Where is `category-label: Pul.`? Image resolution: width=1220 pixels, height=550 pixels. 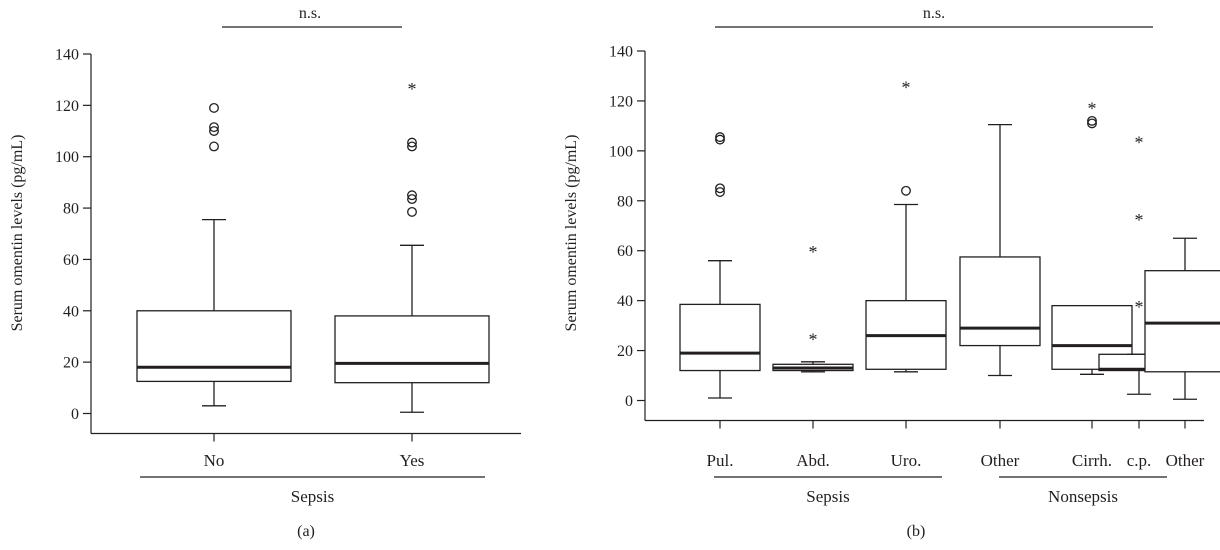
category-label: Pul. is located at coordinates (720, 460).